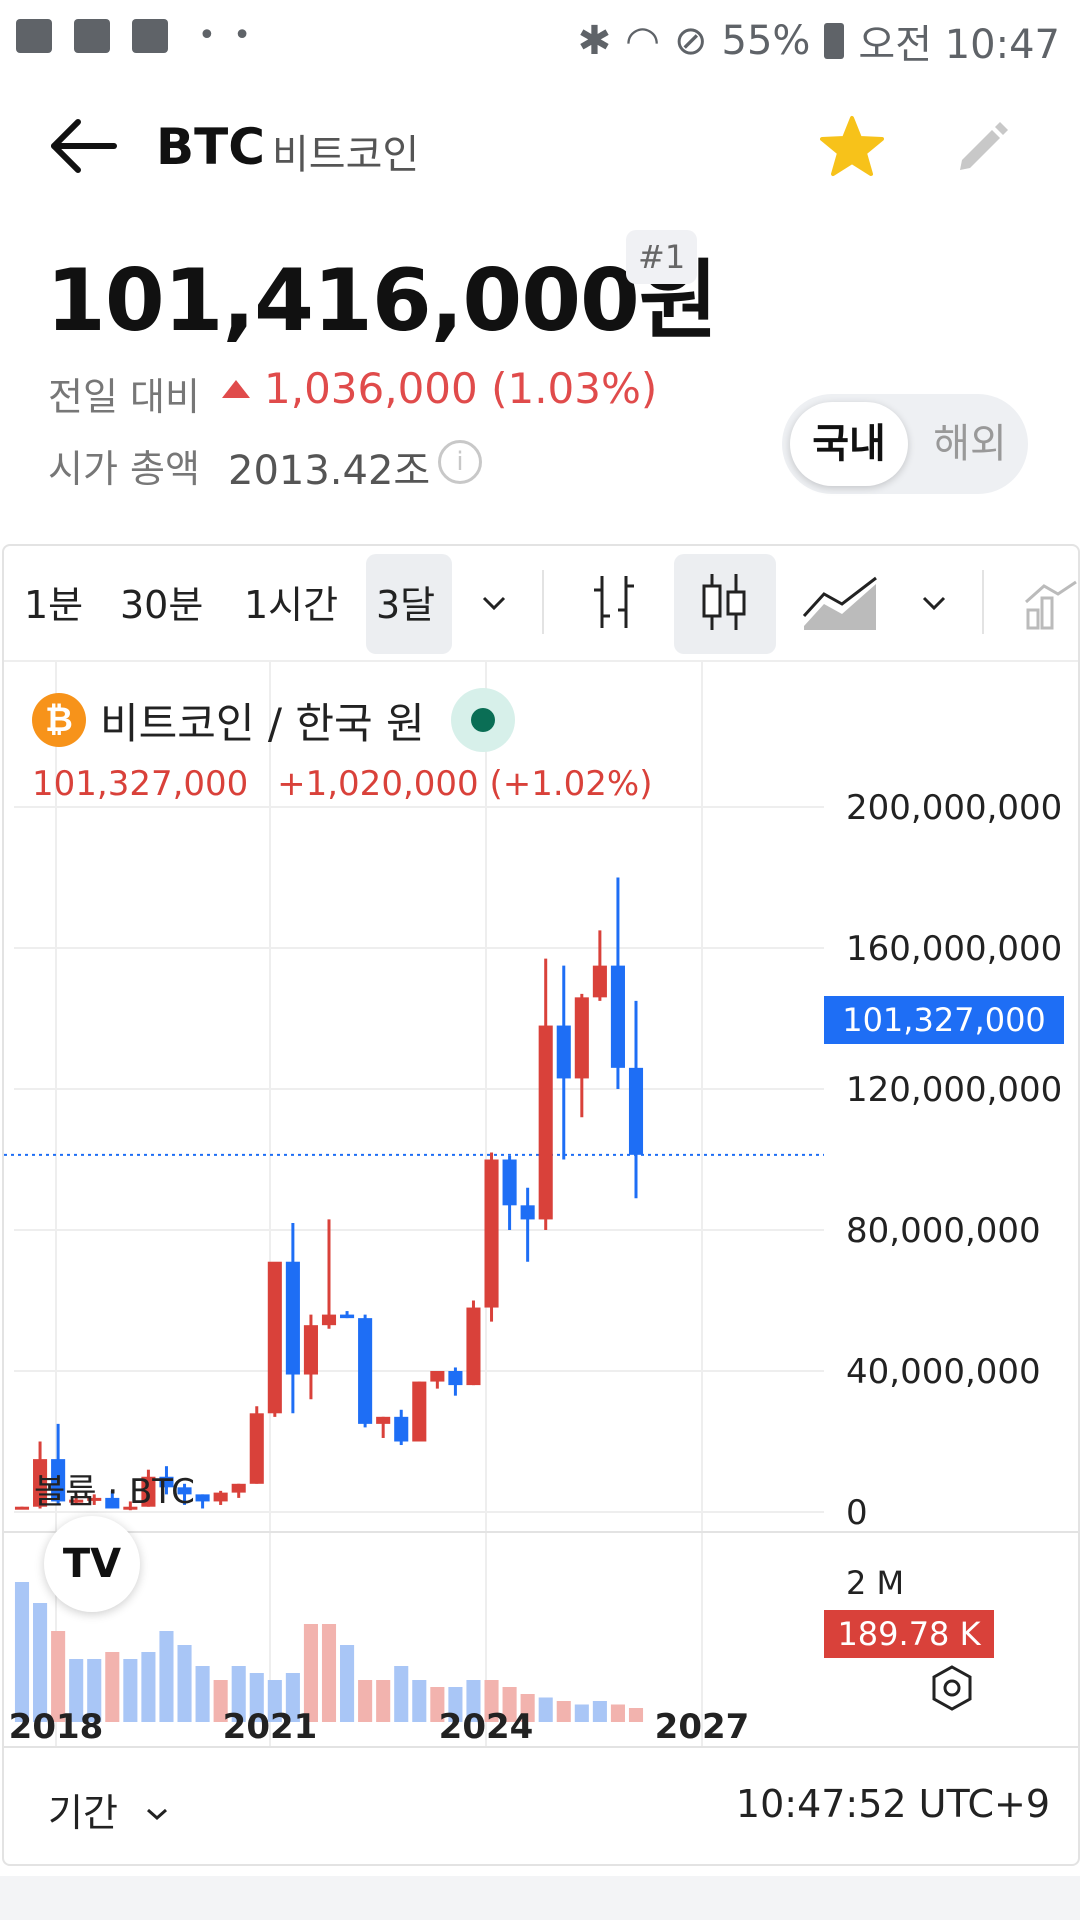 Image resolution: width=1080 pixels, height=1920 pixels. Describe the element at coordinates (702, 1726) in the screenshot. I see `x-tick-label: 2027` at that location.